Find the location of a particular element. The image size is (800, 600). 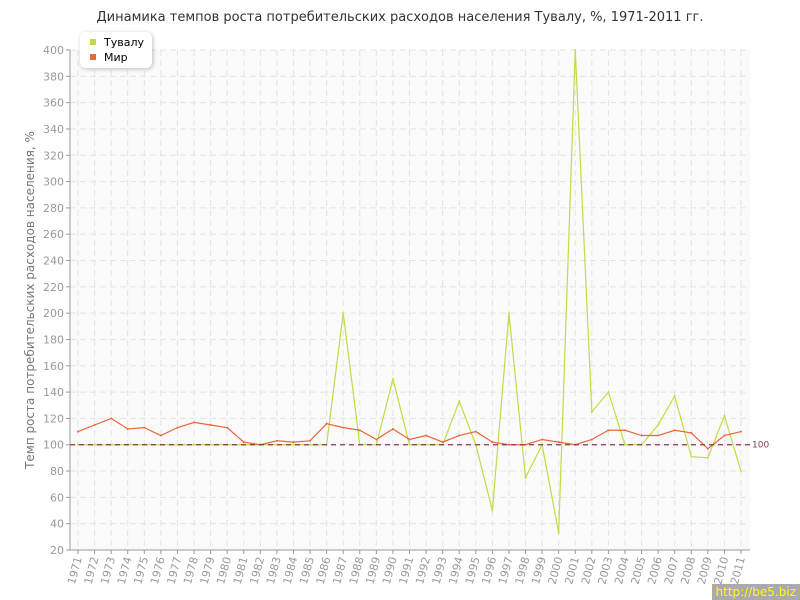

y-tick-label: 140 is located at coordinates (53, 392).